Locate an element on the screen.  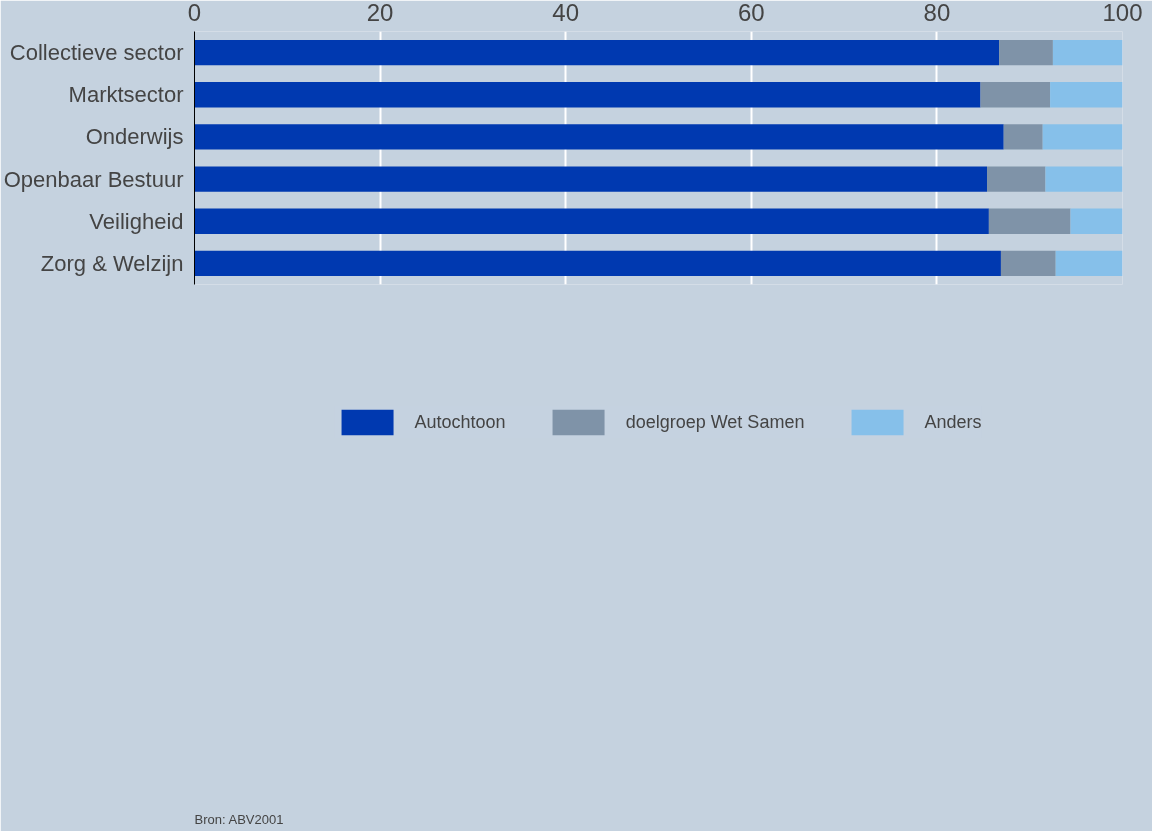
y-tick-label: Marktsector is located at coordinates (126, 95).